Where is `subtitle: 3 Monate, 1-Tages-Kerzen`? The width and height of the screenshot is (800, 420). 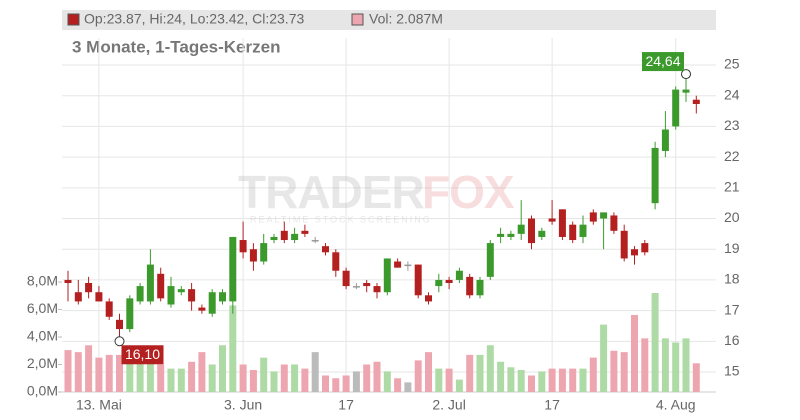
subtitle: 3 Monate, 1-Tages-Kerzen is located at coordinates (176, 46).